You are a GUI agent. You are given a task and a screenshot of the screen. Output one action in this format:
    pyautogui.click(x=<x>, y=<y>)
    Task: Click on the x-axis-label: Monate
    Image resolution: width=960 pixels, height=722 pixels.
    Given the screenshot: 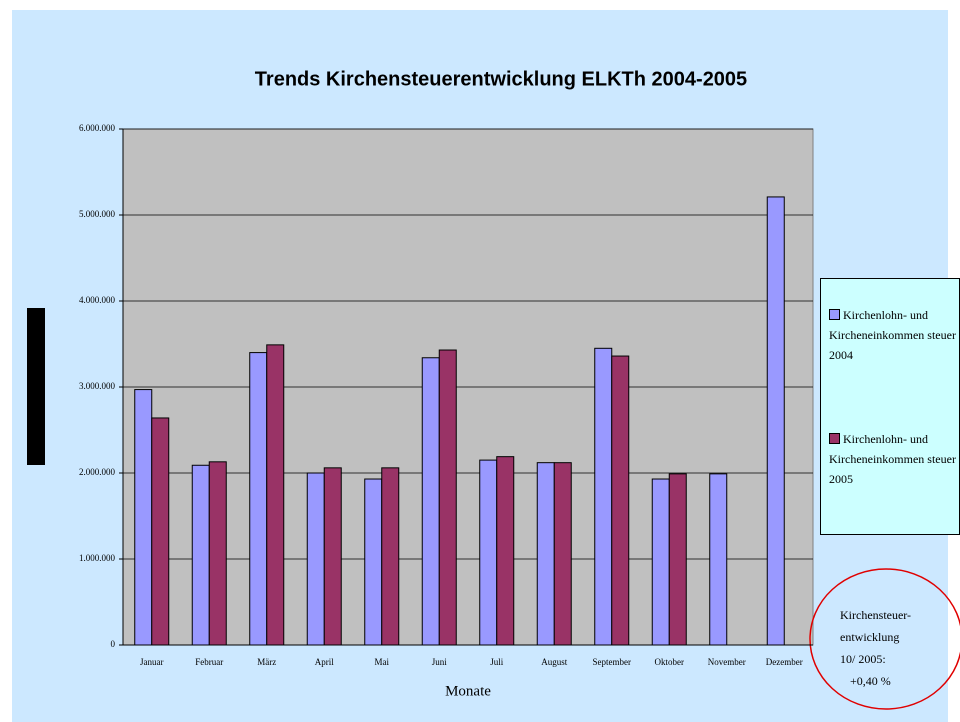 What is the action you would take?
    pyautogui.click(x=468, y=691)
    